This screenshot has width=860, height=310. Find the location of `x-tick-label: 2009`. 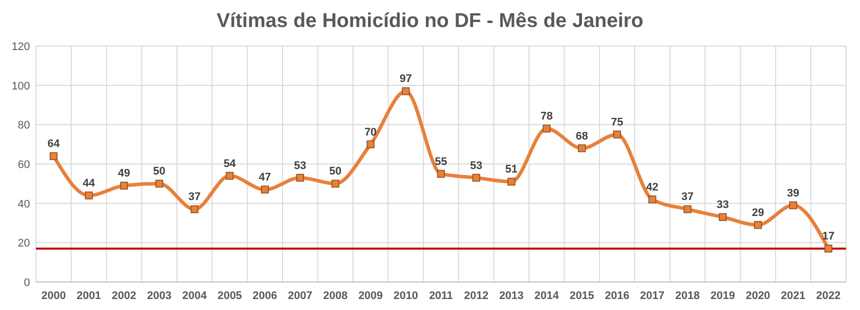

x-tick-label: 2009 is located at coordinates (370, 296).